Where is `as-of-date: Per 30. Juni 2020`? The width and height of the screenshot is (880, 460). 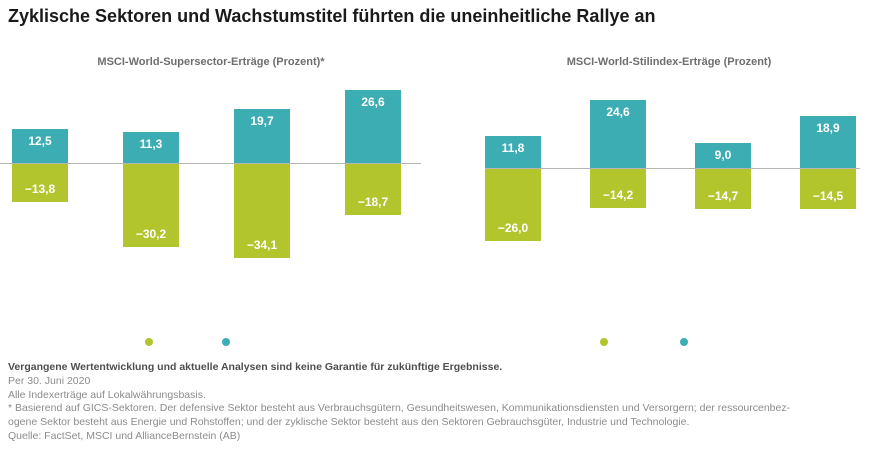 as-of-date: Per 30. Juni 2020 is located at coordinates (49, 380).